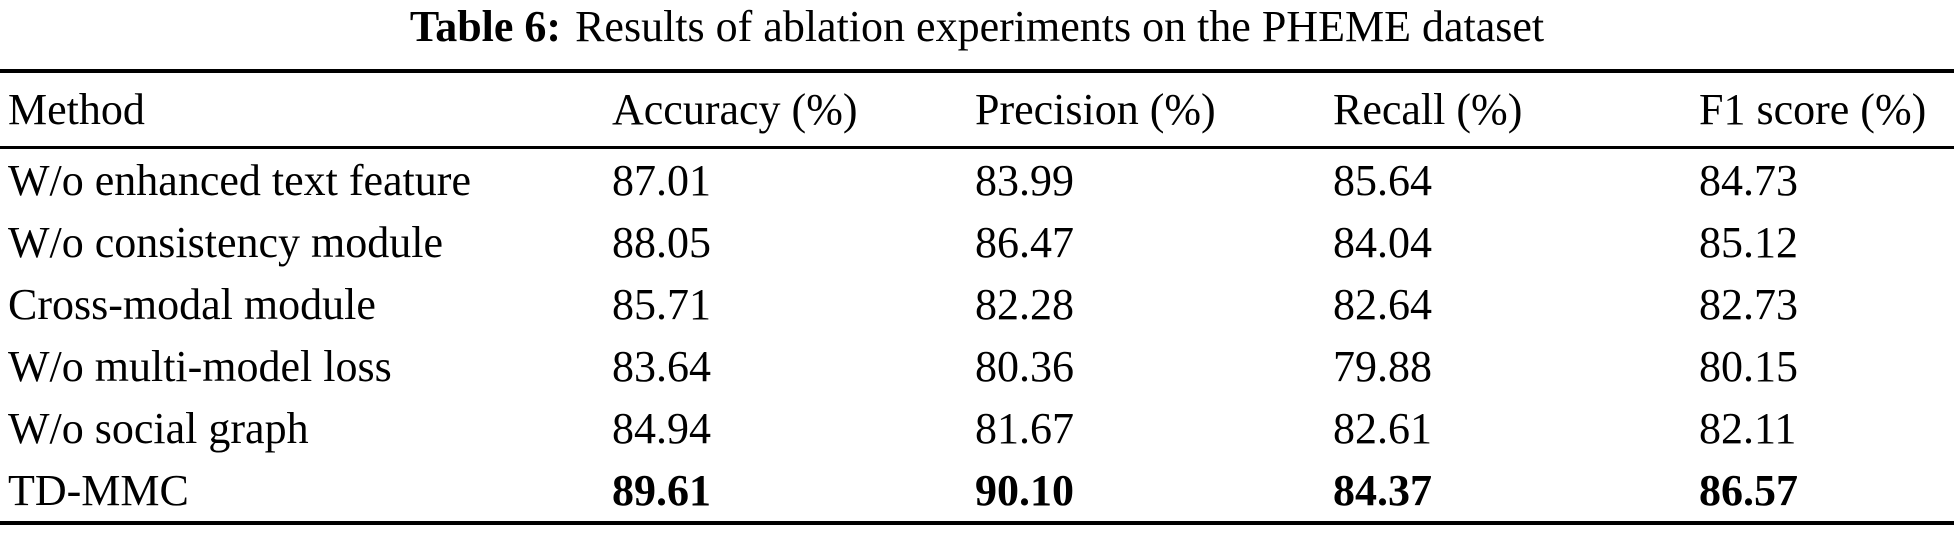 The width and height of the screenshot is (1954, 533). I want to click on cell-value: 82.11, so click(1748, 428).